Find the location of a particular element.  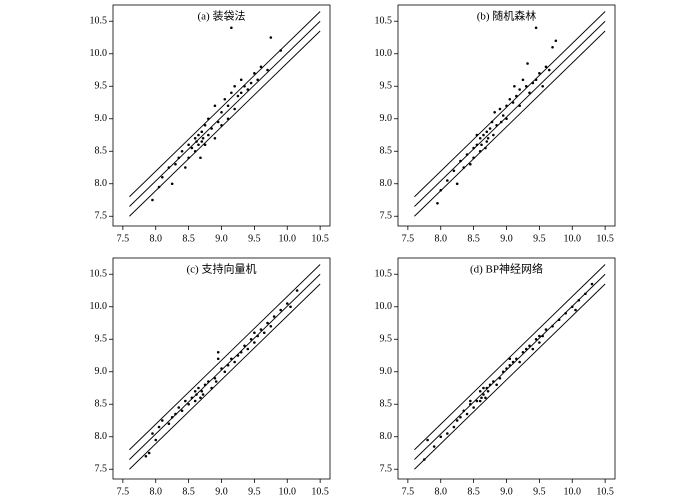

x-tick-label: 9.5 is located at coordinates (254, 491).